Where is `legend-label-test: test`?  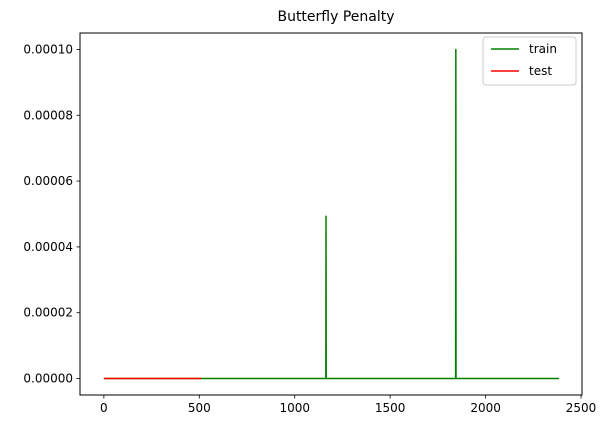
legend-label-test: test is located at coordinates (540, 71).